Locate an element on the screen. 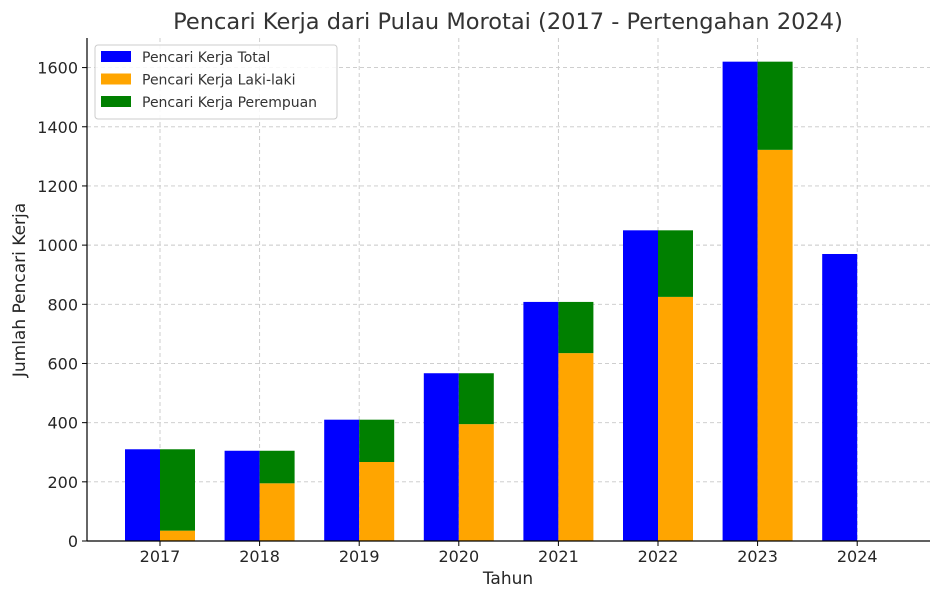  y-tick-label: 0 is located at coordinates (73, 541).